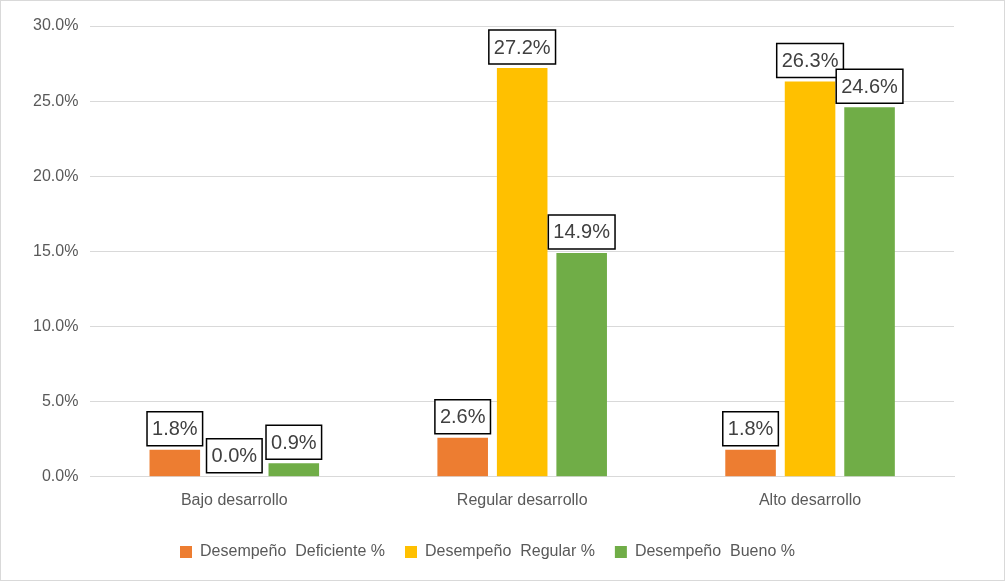 This screenshot has width=1005, height=581. Describe the element at coordinates (55, 25) in the screenshot. I see `y-tick-label: 30.0%` at that location.